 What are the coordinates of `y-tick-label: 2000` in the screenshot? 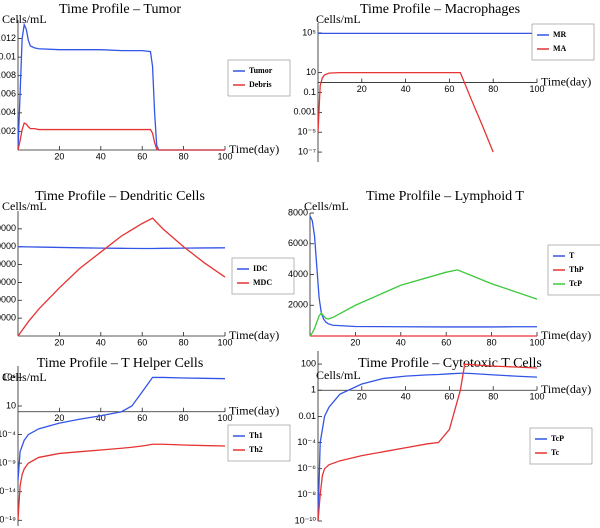 It's located at (298, 305).